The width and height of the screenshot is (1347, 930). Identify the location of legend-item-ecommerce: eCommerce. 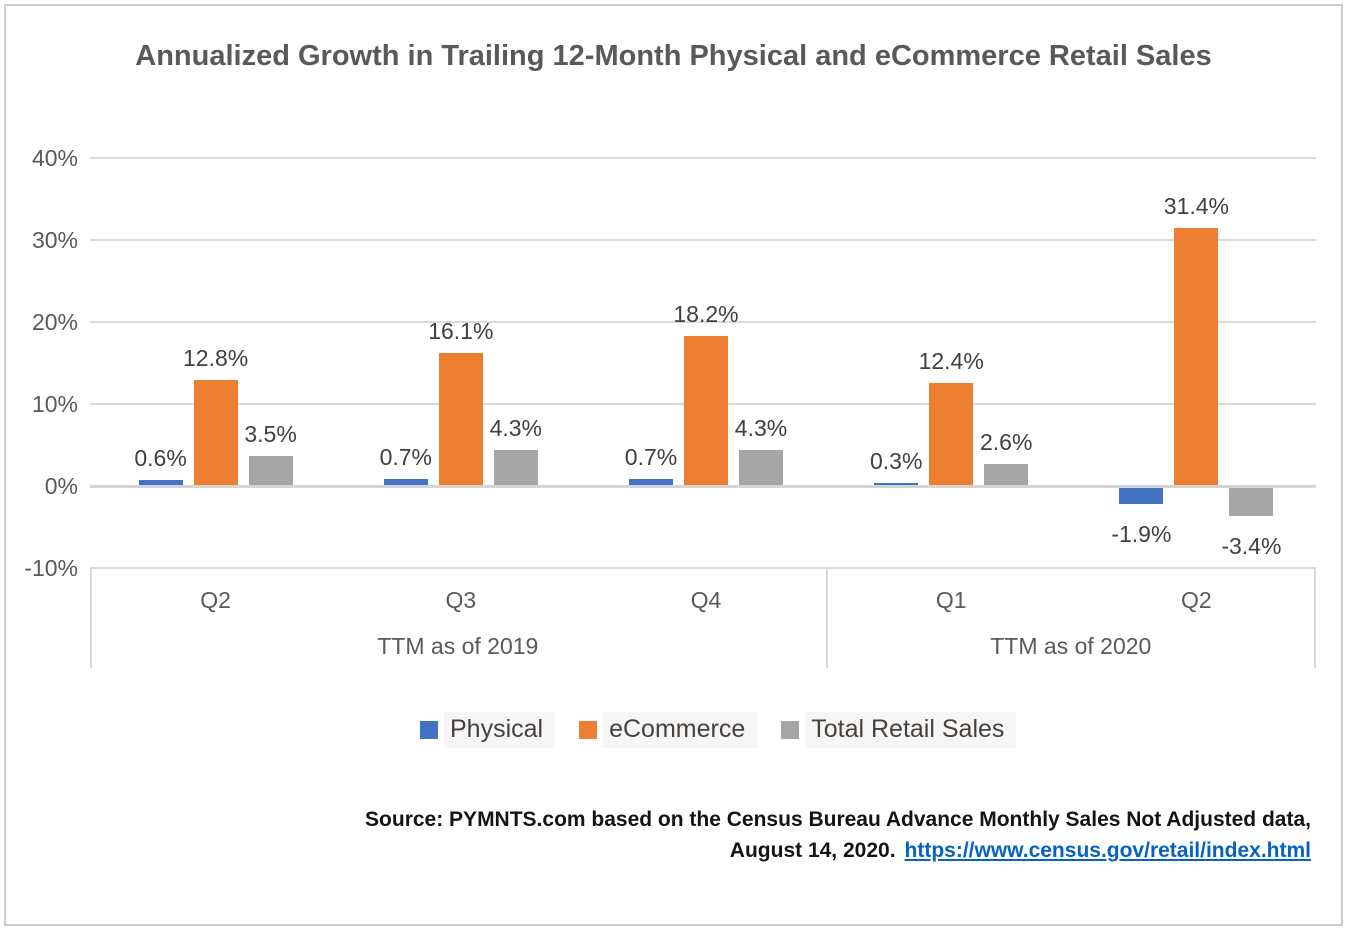
(668, 730).